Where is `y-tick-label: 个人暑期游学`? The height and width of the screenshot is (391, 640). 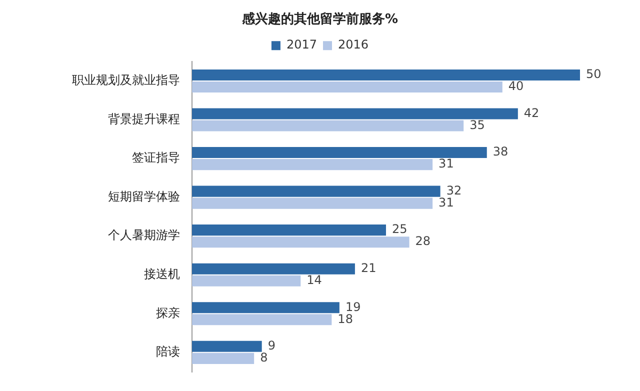 y-tick-label: 个人暑期游学 is located at coordinates (144, 235).